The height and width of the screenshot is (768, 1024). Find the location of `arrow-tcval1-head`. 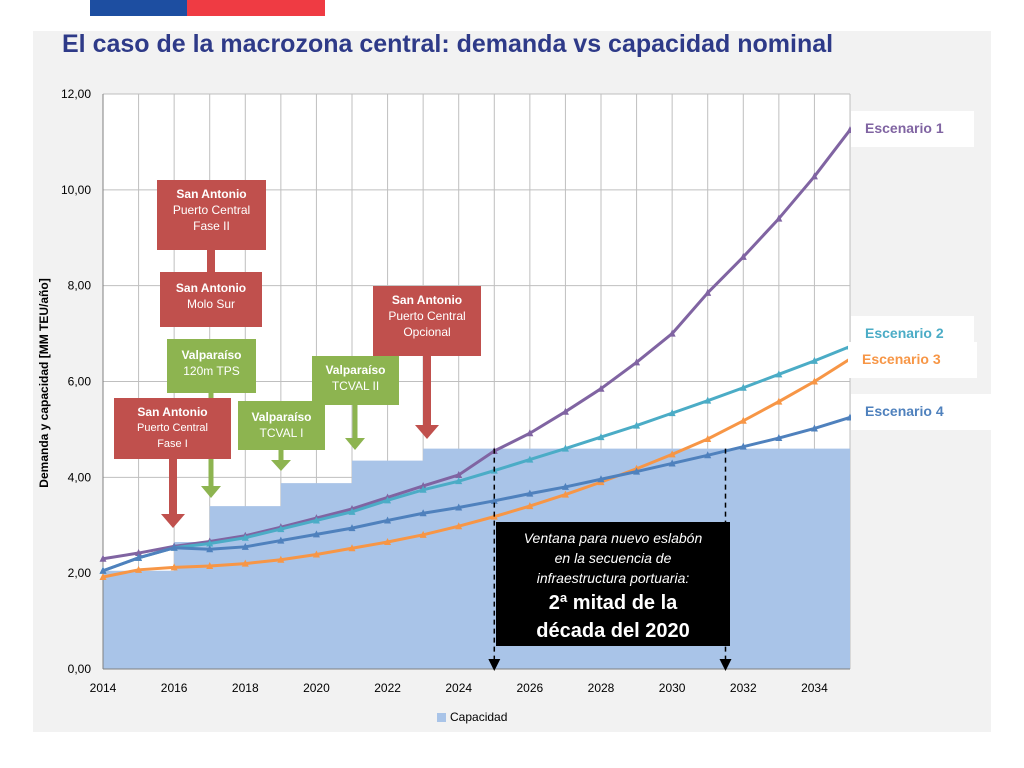

arrow-tcval1-head is located at coordinates (281, 465).